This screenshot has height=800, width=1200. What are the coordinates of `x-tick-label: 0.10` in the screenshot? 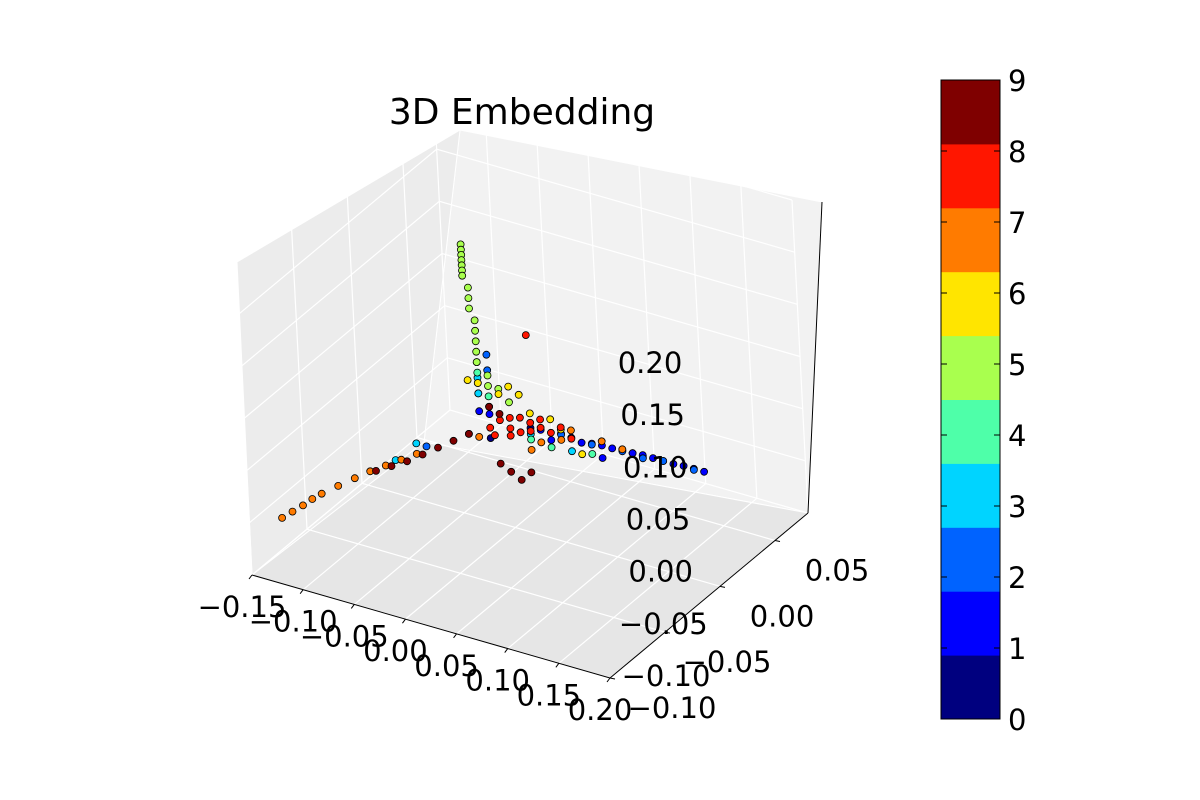 It's located at (497, 681).